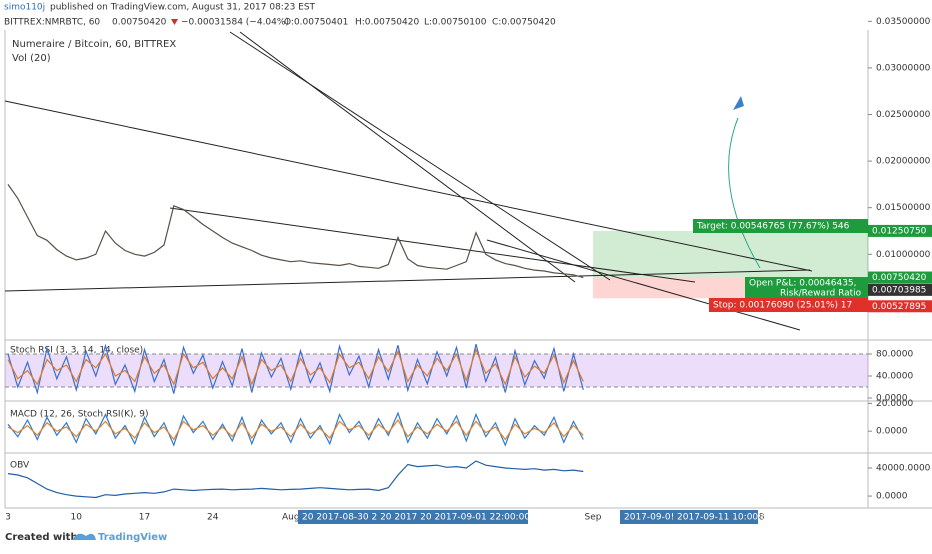 The height and width of the screenshot is (554, 932). Describe the element at coordinates (213, 518) in the screenshot. I see `x-tick-label: 24` at that location.